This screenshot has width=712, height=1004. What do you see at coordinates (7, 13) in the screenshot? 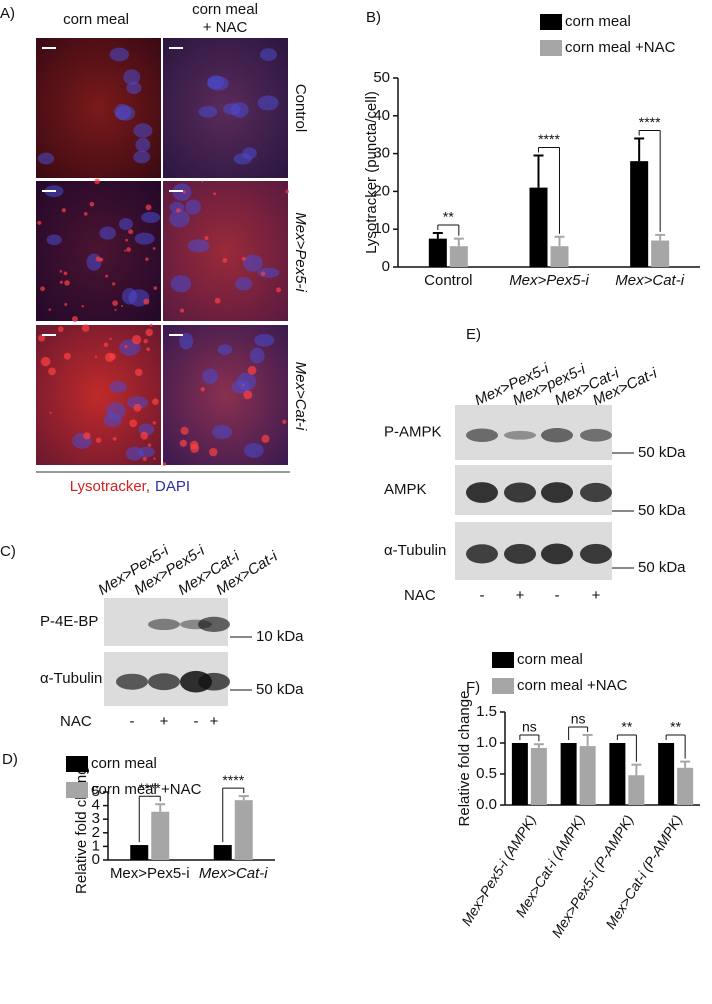
I see `panel-label: A)` at bounding box center [7, 13].